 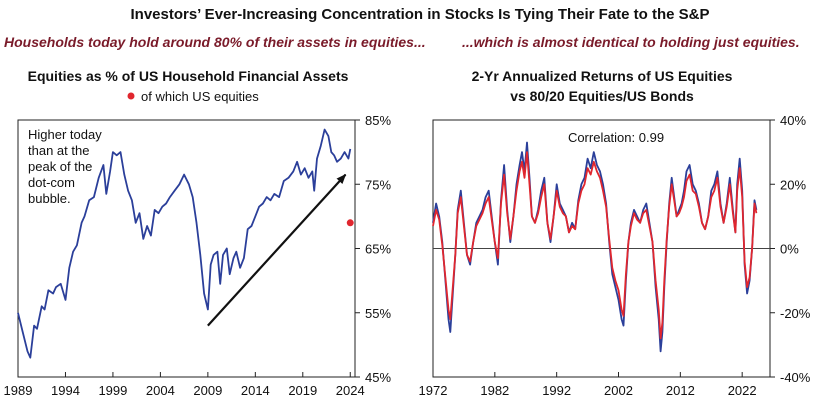 What do you see at coordinates (556, 390) in the screenshot?
I see `x-tick-label: 1992` at bounding box center [556, 390].